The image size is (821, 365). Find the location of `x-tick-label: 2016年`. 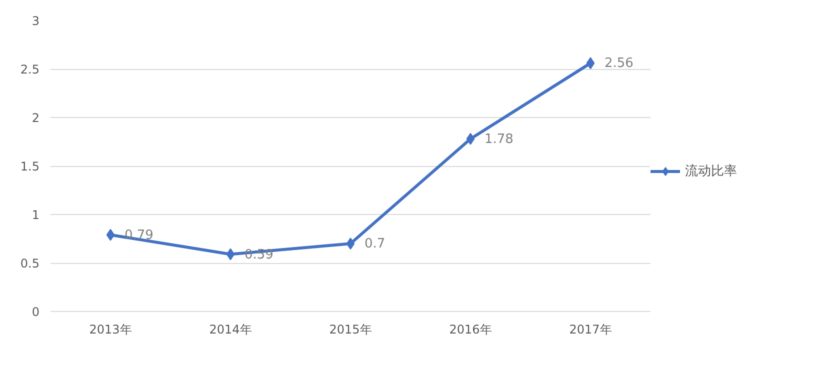

x-tick-label: 2016年 is located at coordinates (470, 329).